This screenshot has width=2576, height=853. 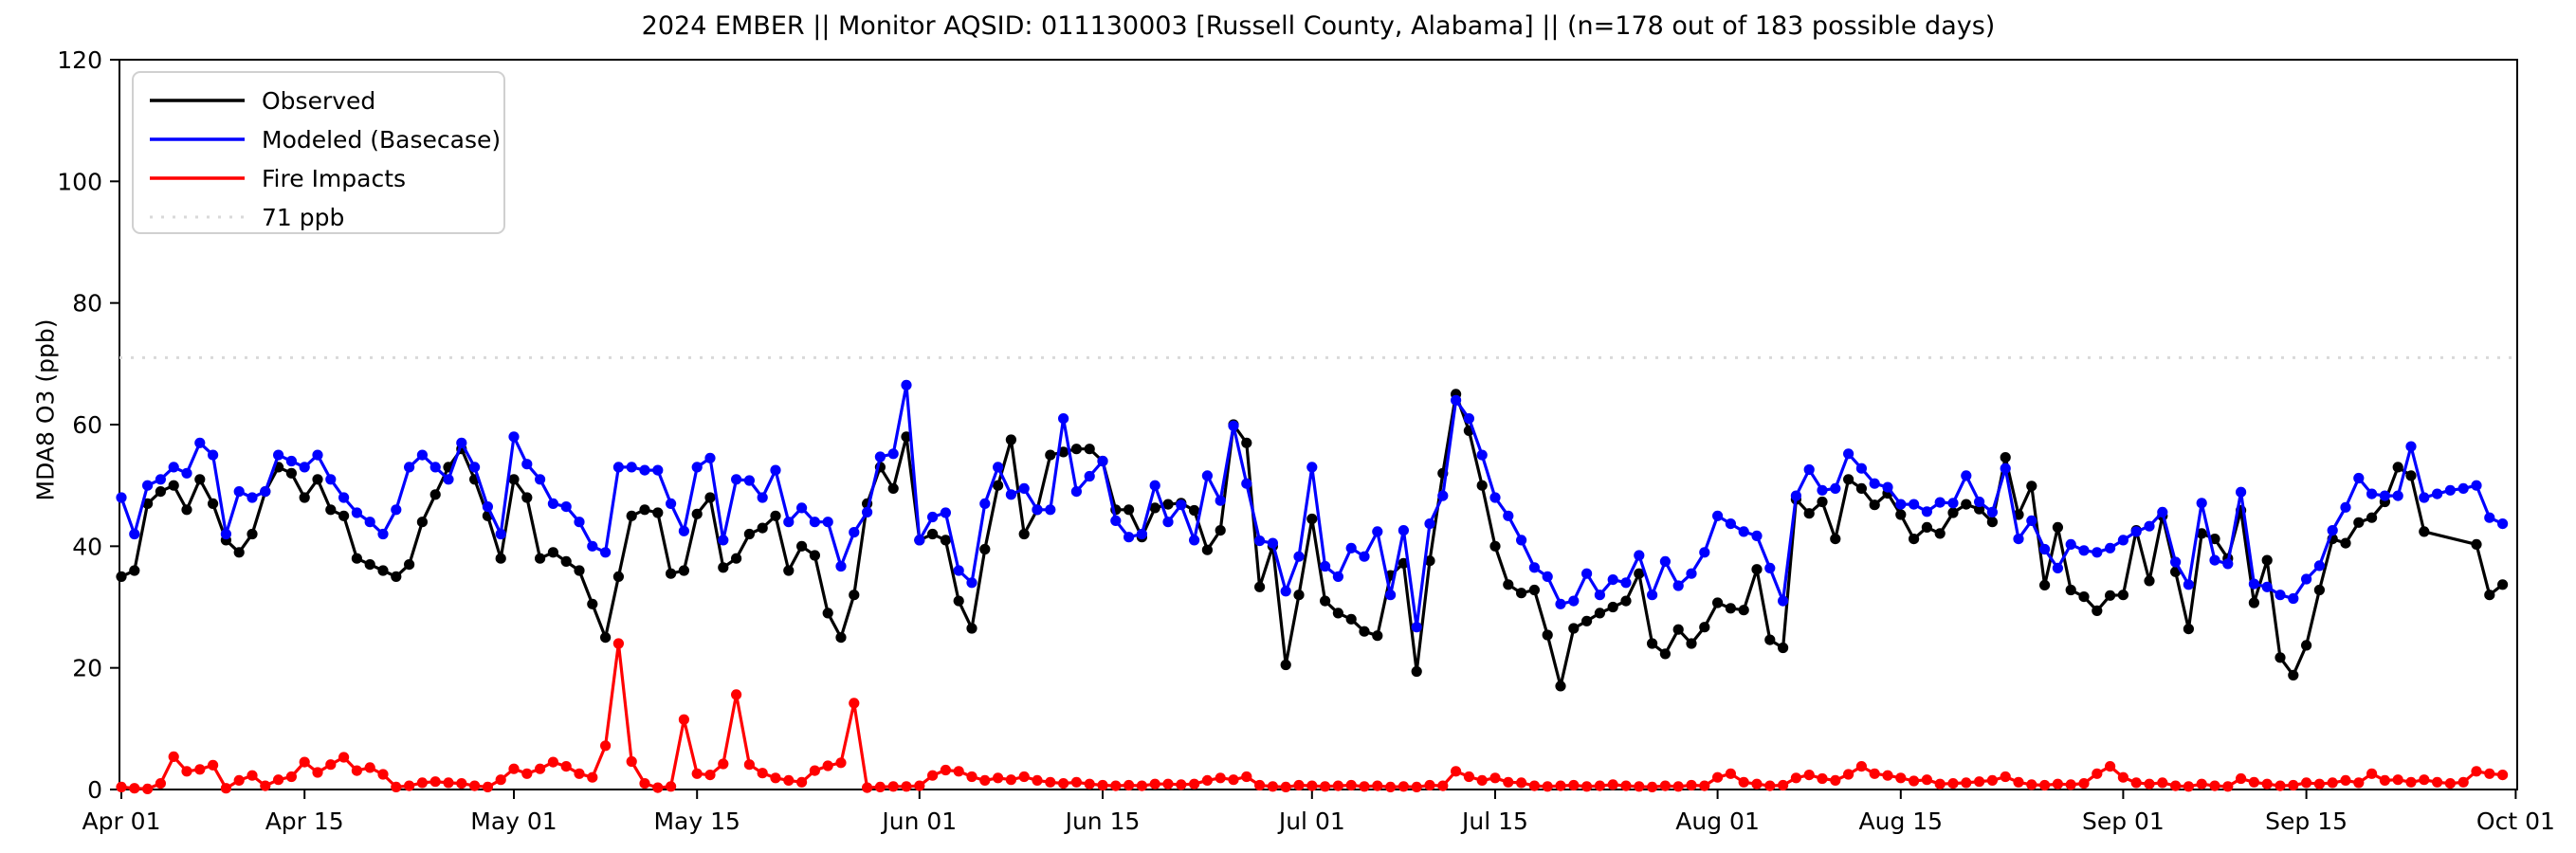 I want to click on y-tick-label: 60, so click(x=87, y=425).